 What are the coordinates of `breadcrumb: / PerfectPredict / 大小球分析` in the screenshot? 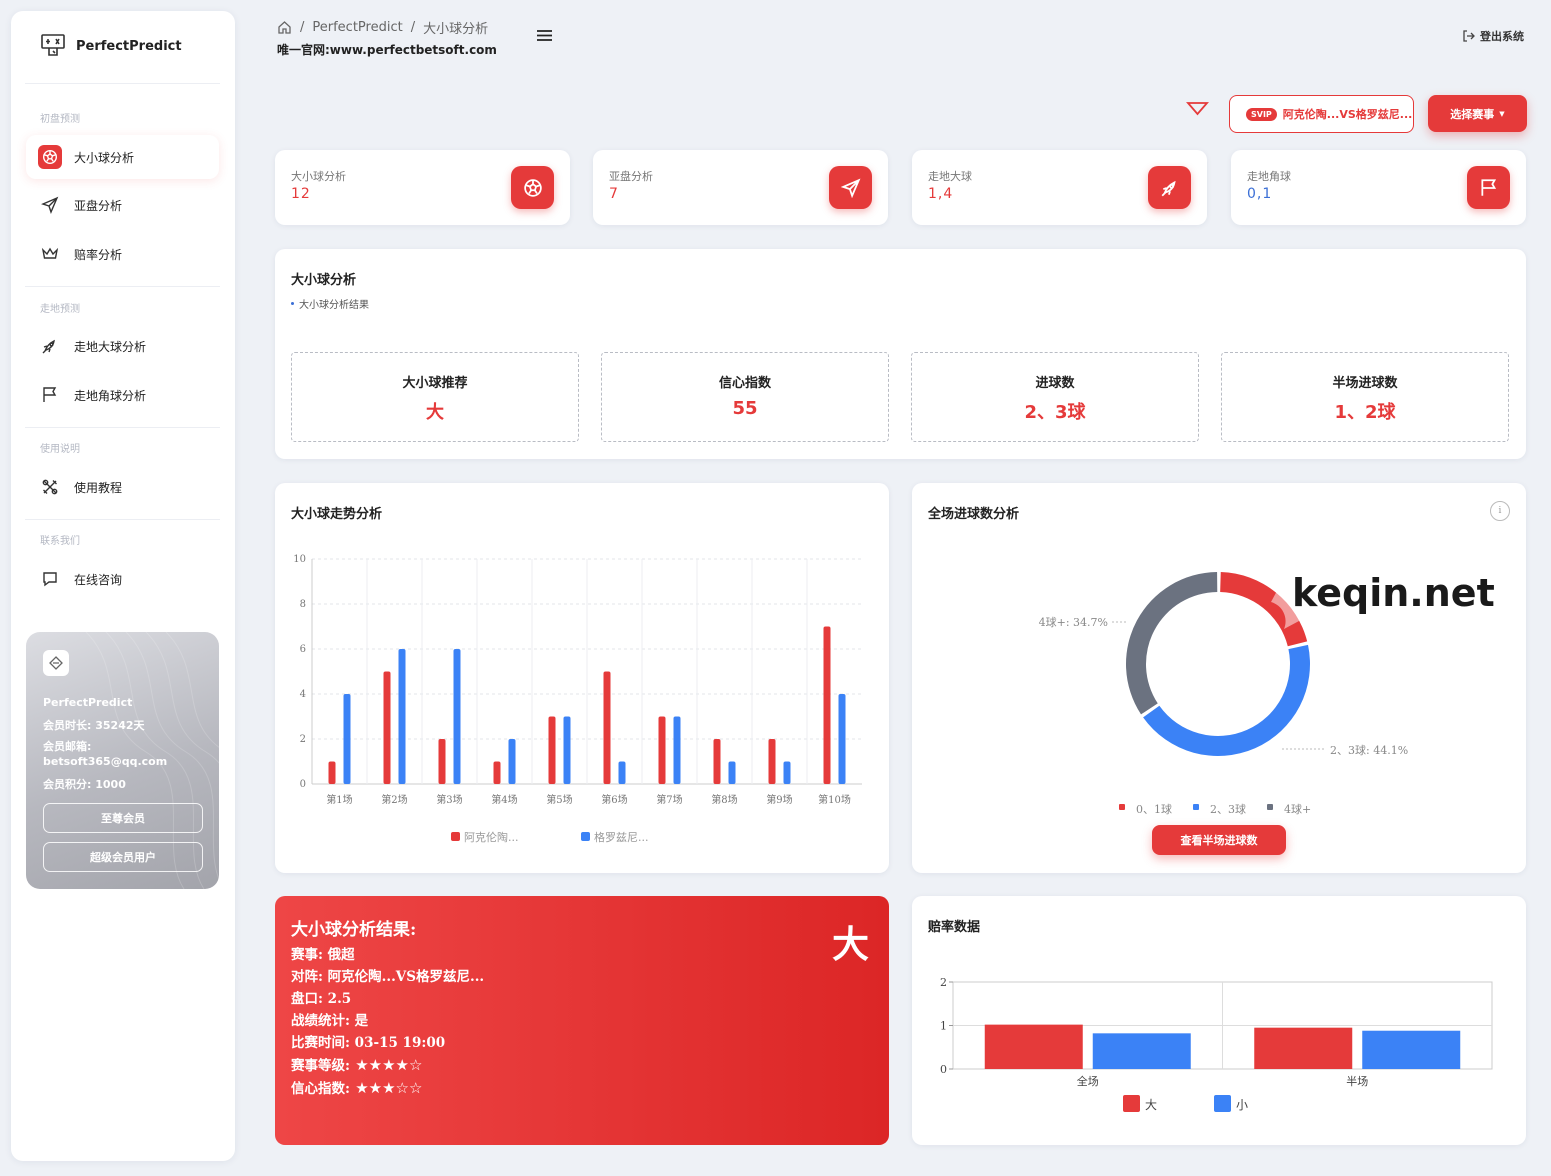 It's located at (382, 27).